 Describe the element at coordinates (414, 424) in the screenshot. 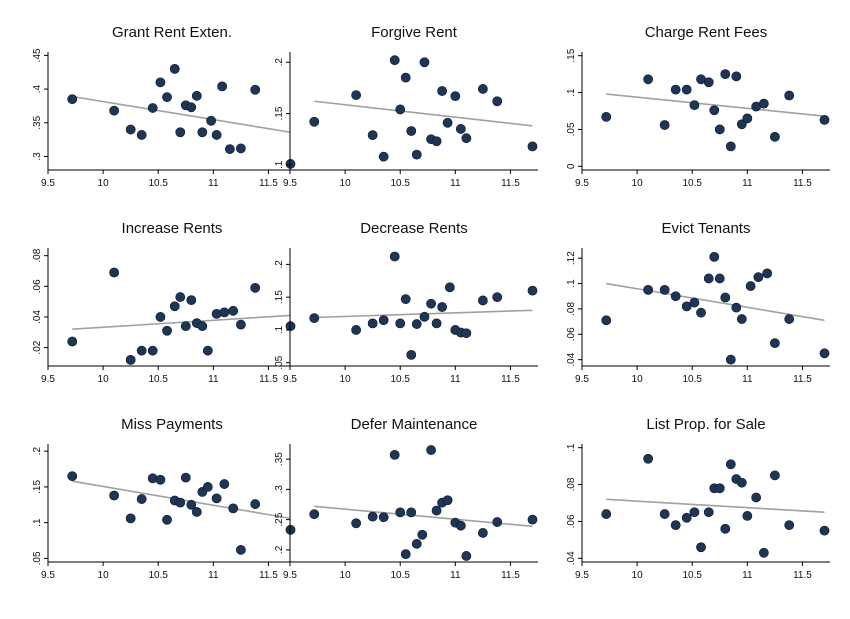

I see `panel-title: Defer Maintenance` at that location.